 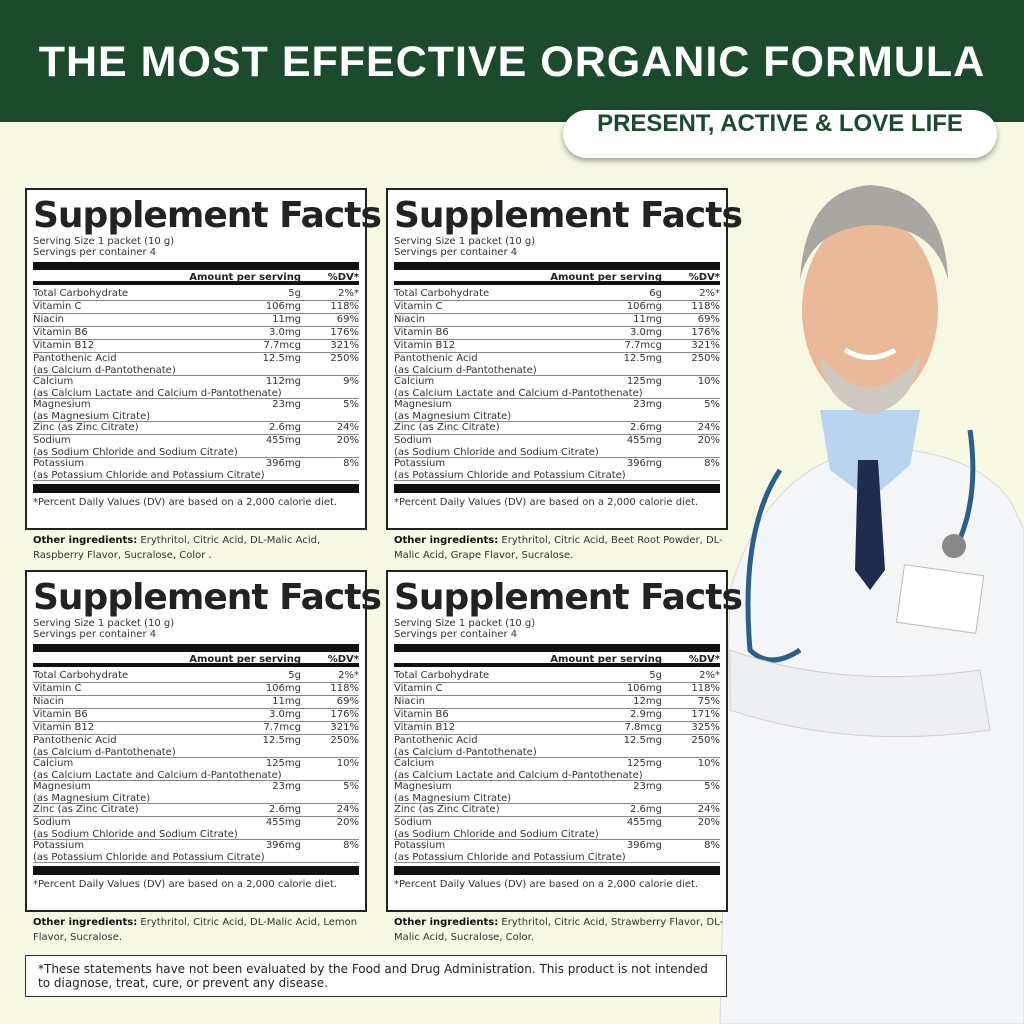 What do you see at coordinates (557, 294) in the screenshot?
I see `nutrient-row: Total Carbohydrate 6g 2%*` at bounding box center [557, 294].